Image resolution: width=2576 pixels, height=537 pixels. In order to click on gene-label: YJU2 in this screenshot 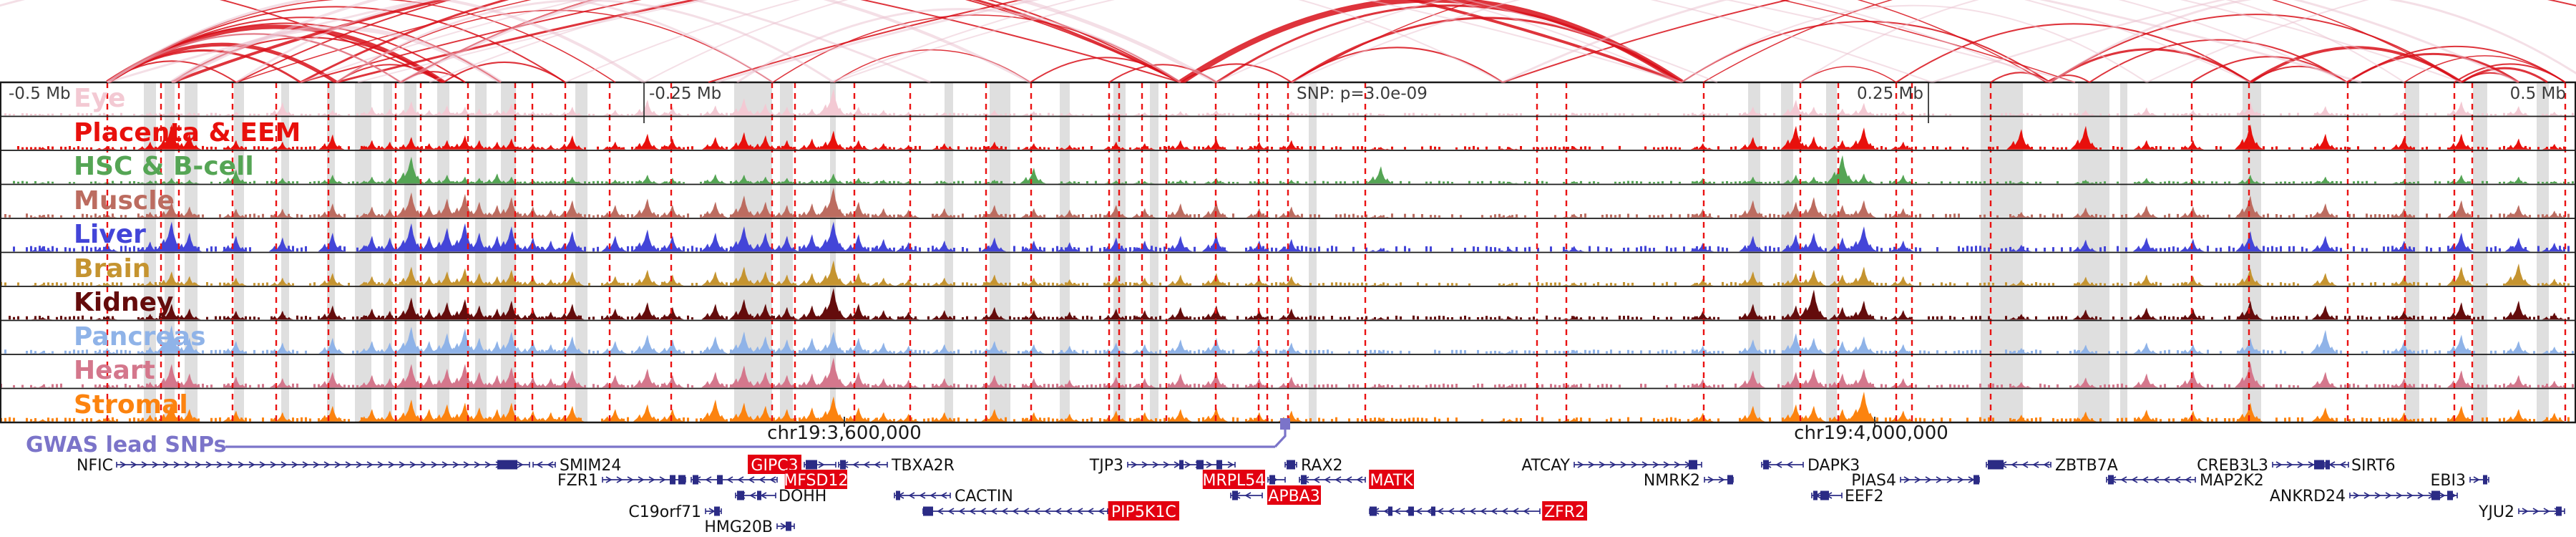, I will do `click(2496, 512)`.